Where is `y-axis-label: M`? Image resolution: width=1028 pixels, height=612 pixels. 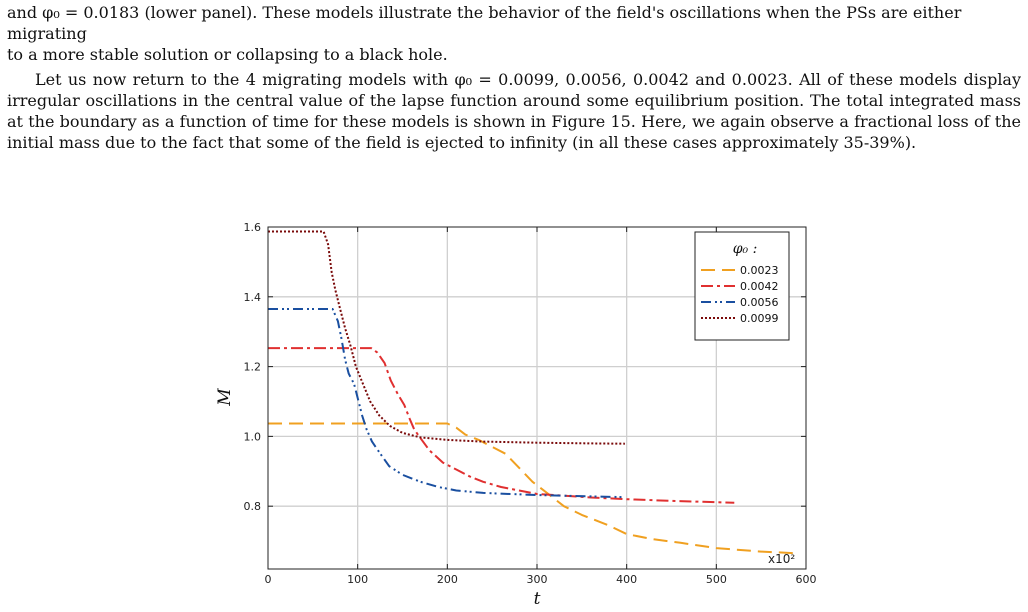 y-axis-label: M is located at coordinates (225, 397).